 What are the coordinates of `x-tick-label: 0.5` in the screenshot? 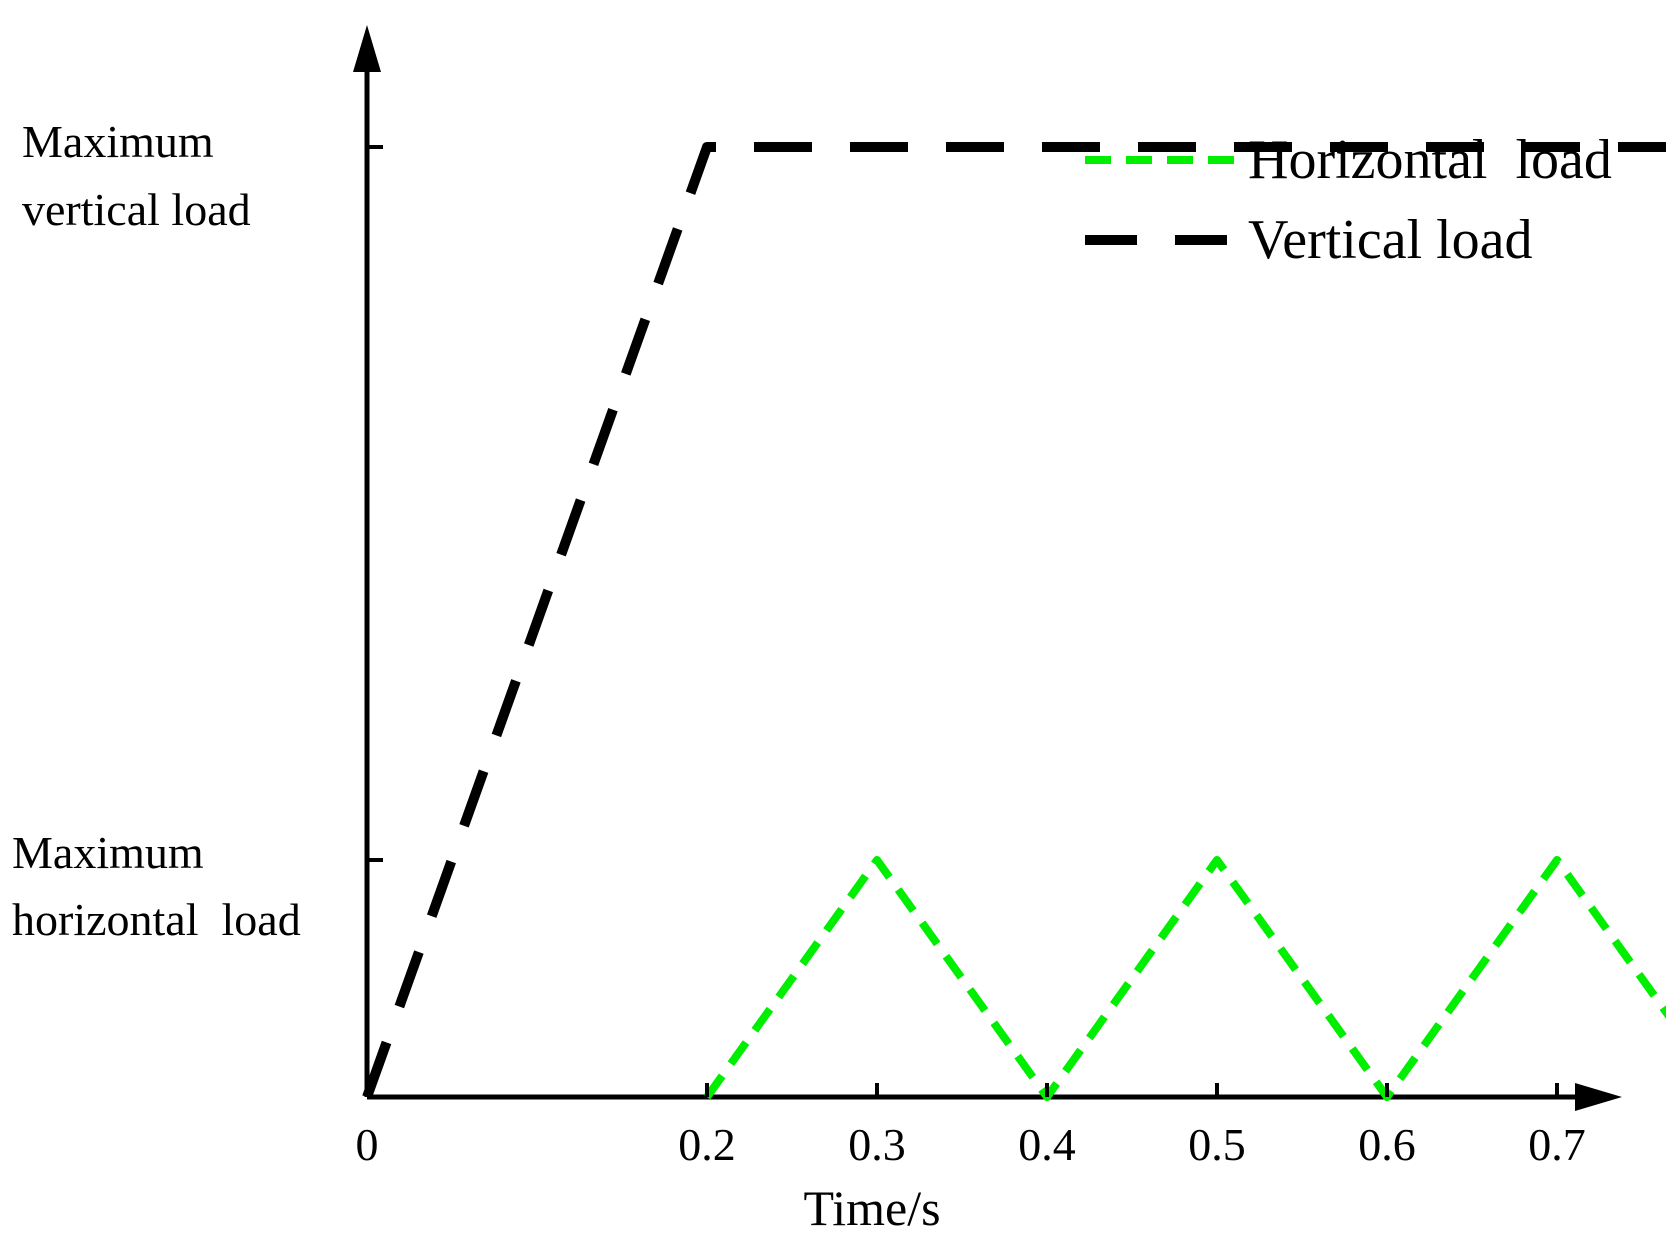 It's located at (1217, 1144).